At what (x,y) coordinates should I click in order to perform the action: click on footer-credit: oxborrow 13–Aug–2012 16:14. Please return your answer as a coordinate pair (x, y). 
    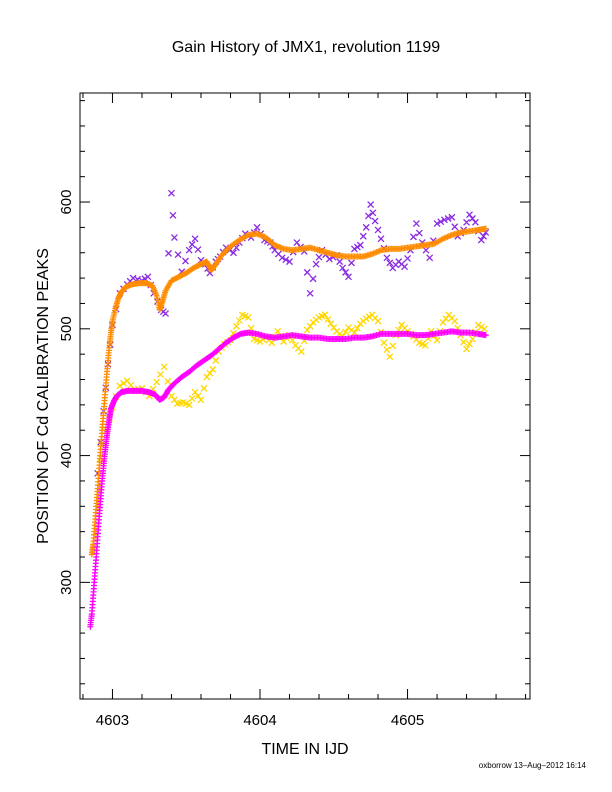
    Looking at the image, I should click on (533, 765).